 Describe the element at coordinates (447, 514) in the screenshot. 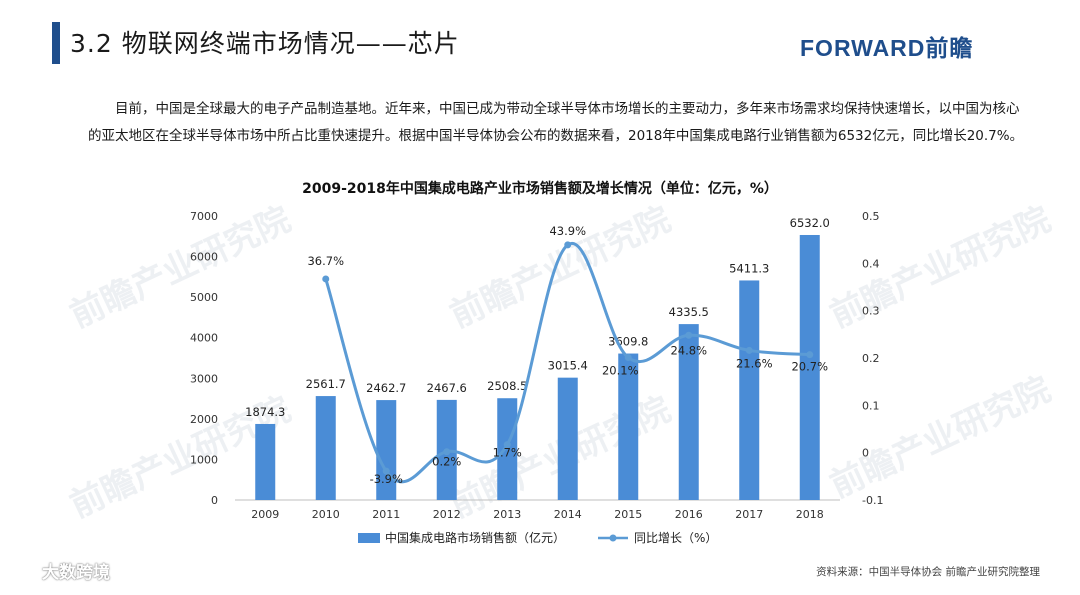

I see `x-axis-tick-label: 2012` at that location.